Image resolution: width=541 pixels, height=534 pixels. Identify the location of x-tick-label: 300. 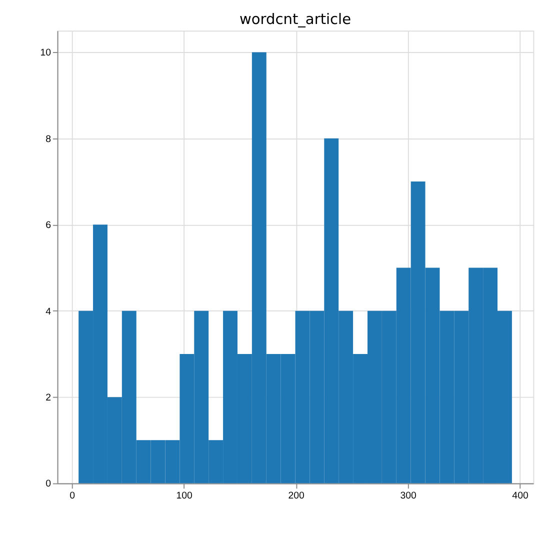
(408, 496).